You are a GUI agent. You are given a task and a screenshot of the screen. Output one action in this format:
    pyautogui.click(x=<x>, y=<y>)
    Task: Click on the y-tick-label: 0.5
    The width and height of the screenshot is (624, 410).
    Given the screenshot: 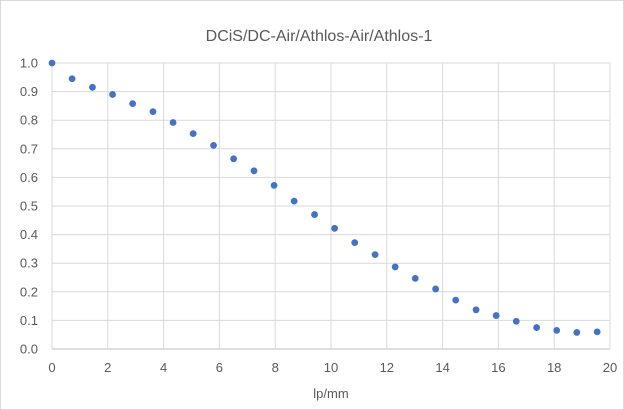 What is the action you would take?
    pyautogui.click(x=29, y=206)
    